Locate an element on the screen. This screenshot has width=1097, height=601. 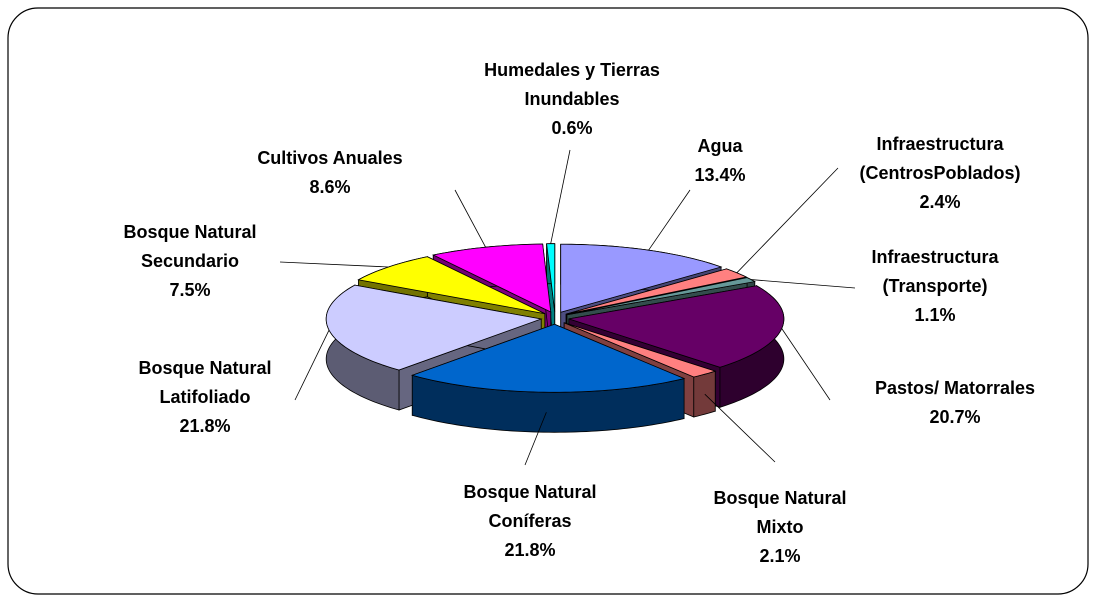
category-label: Infraestructura (Transporte) is located at coordinates (935, 271).